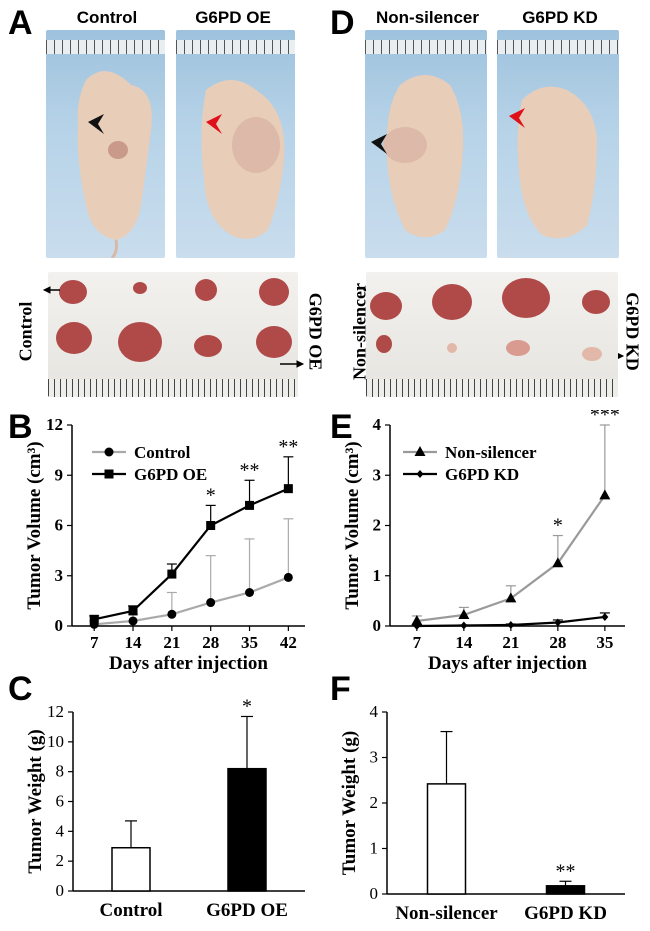 The image size is (650, 931). What do you see at coordinates (170, 474) in the screenshot?
I see `legend-label: G6PD OE` at bounding box center [170, 474].